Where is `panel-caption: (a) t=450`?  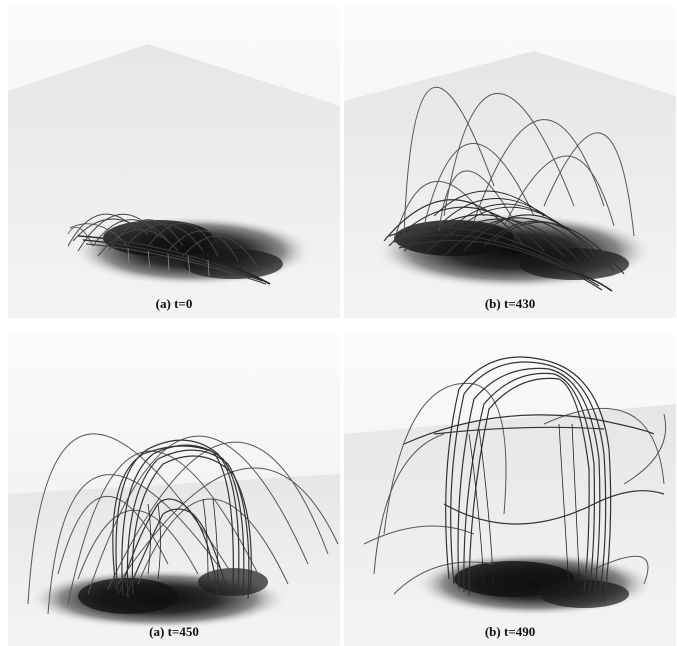
panel-caption: (a) t=450 is located at coordinates (174, 631).